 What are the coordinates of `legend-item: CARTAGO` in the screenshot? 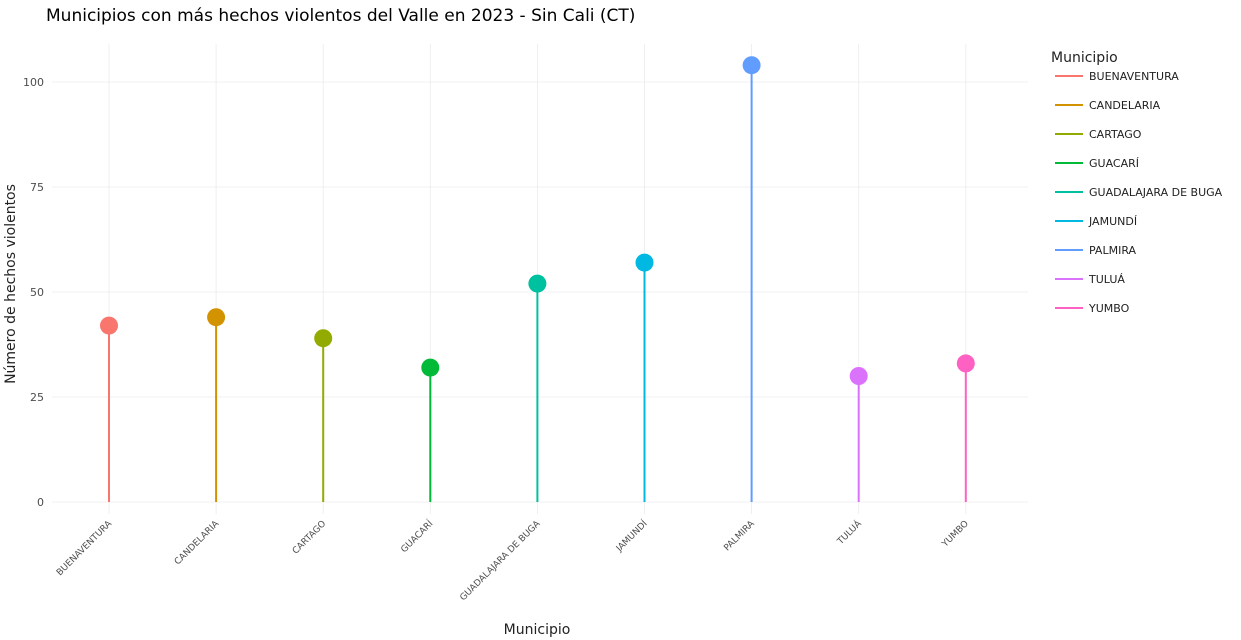 It's located at (1098, 134).